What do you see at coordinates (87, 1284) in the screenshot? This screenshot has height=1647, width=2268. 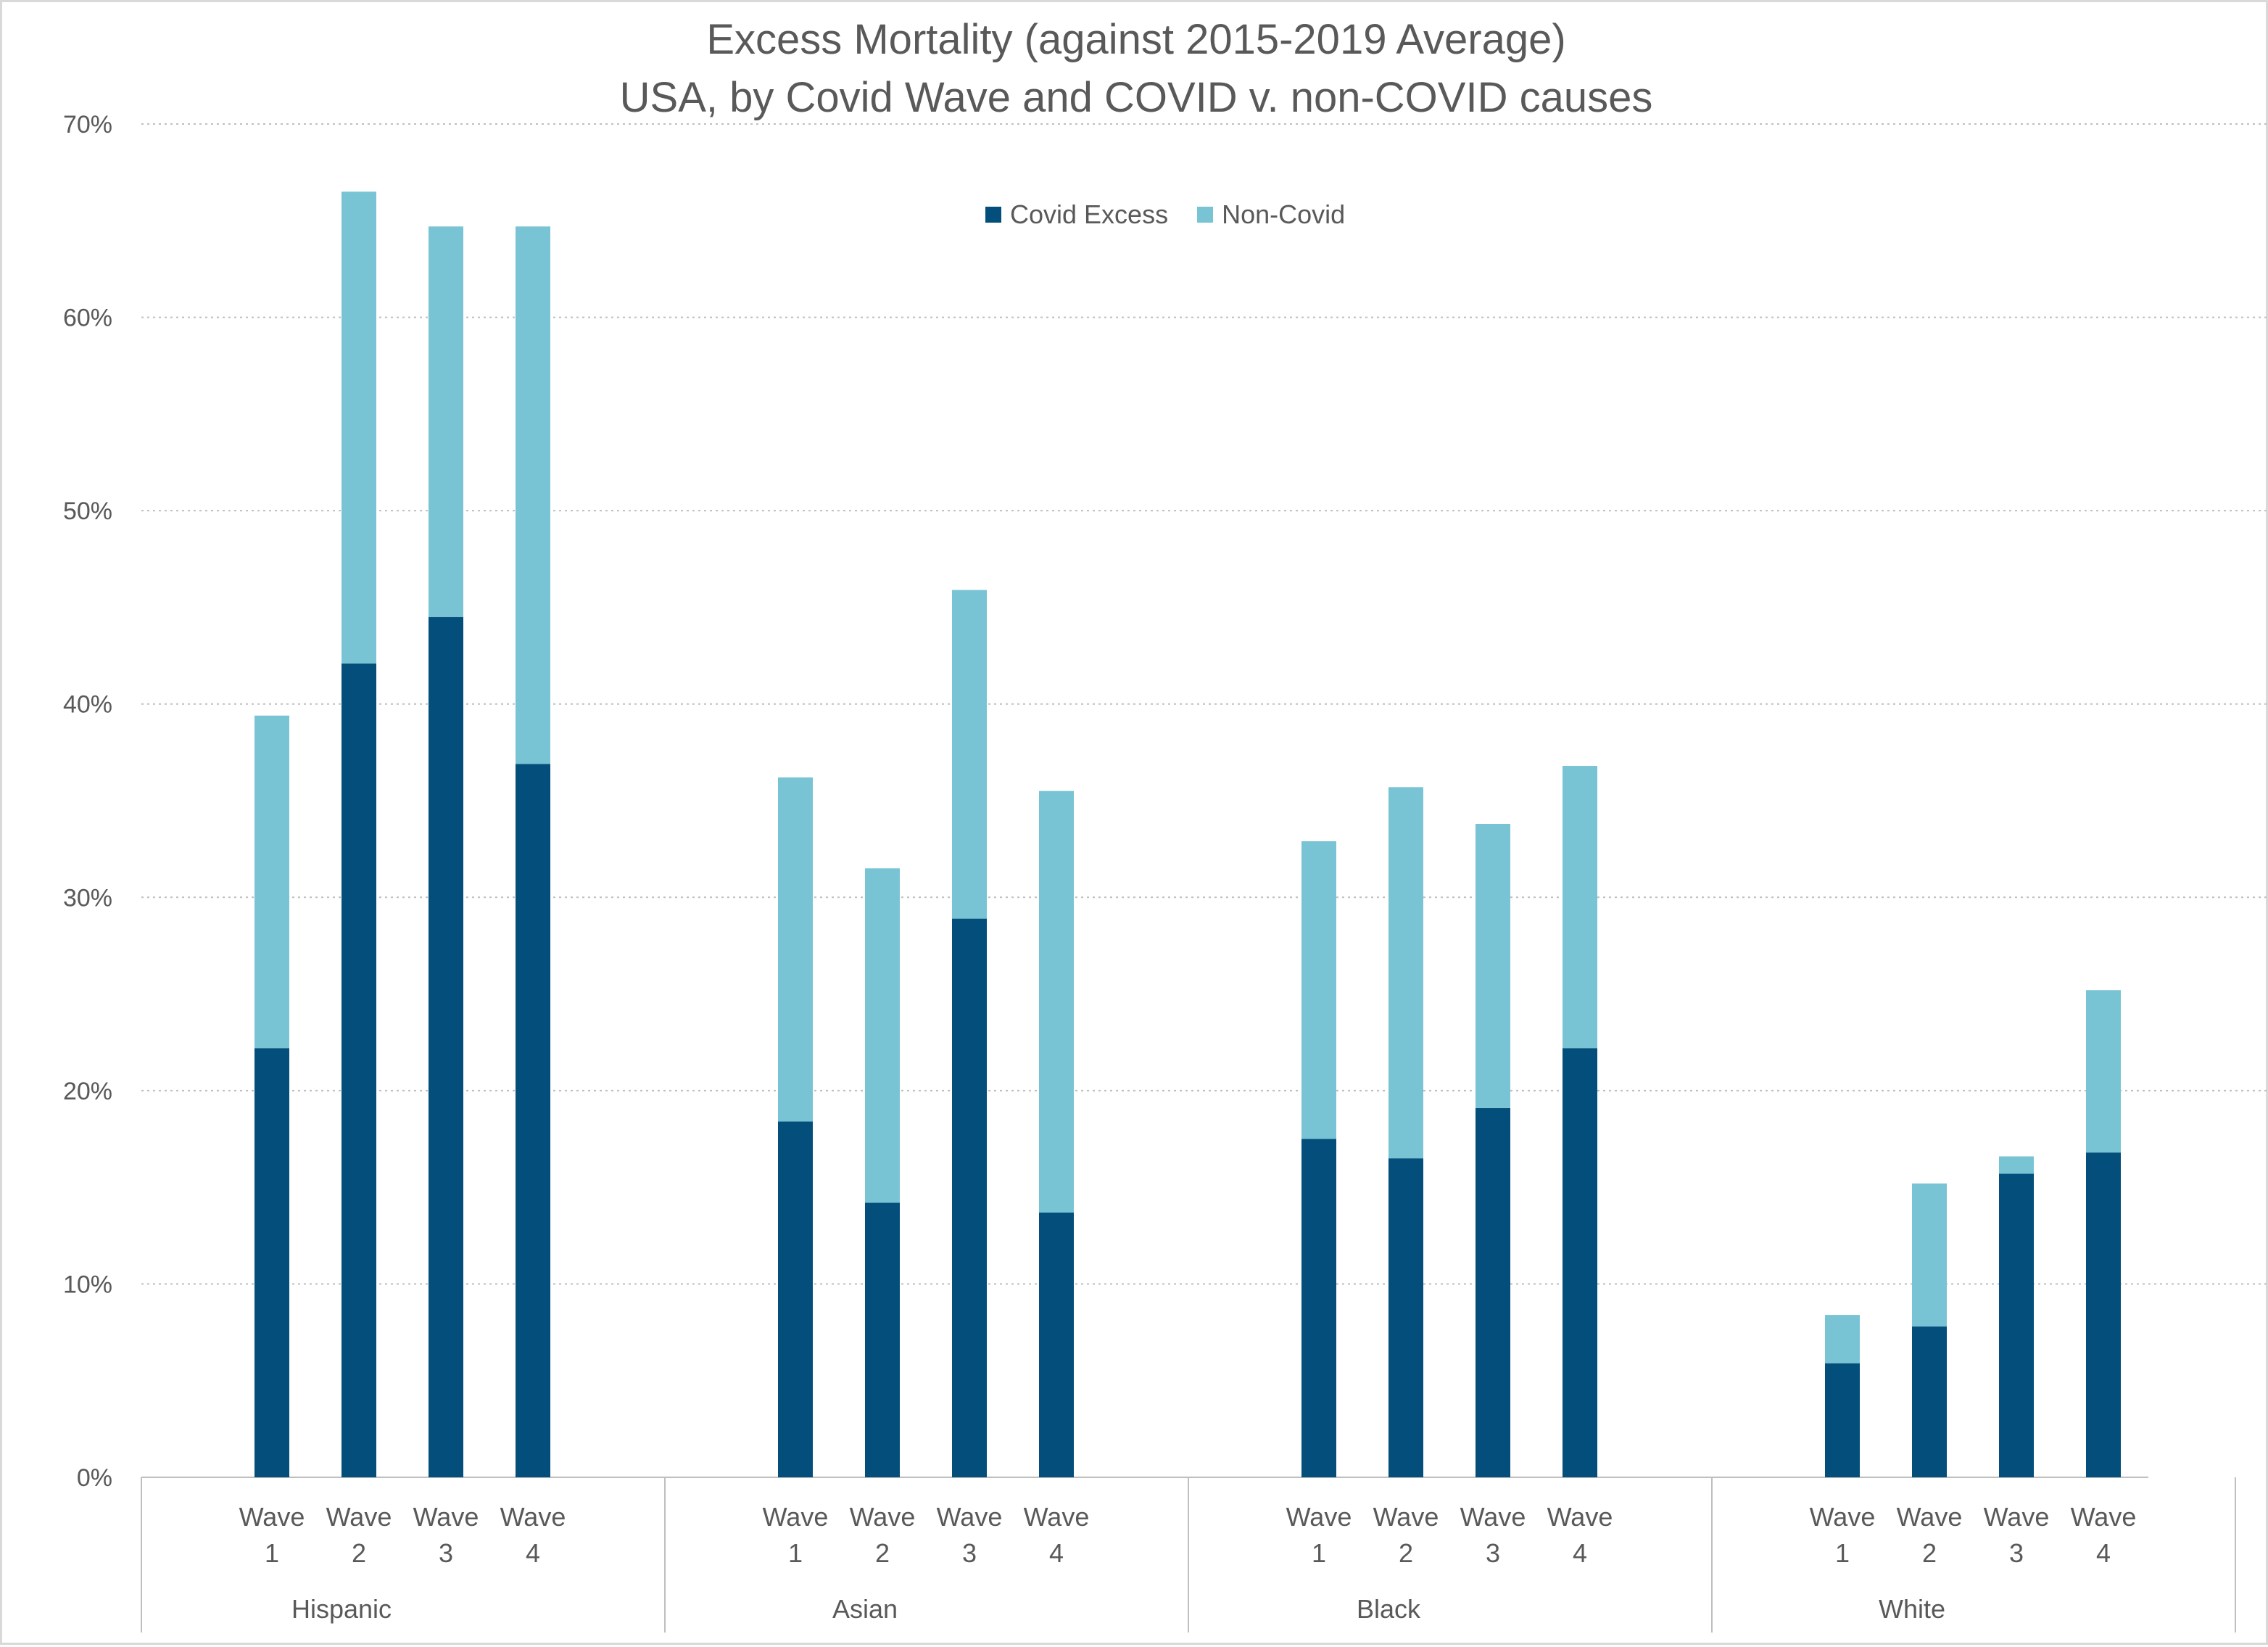 I see `y-tick-label: 10%` at bounding box center [87, 1284].